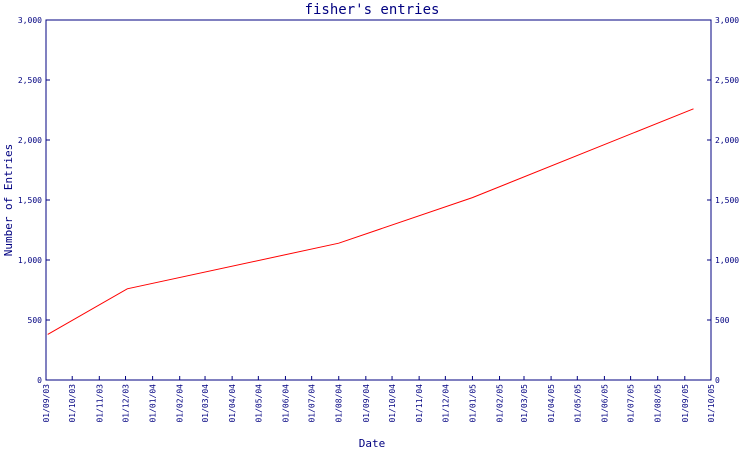 This screenshot has height=450, width=750. I want to click on x-tick-label: 01/04/05, so click(551, 403).